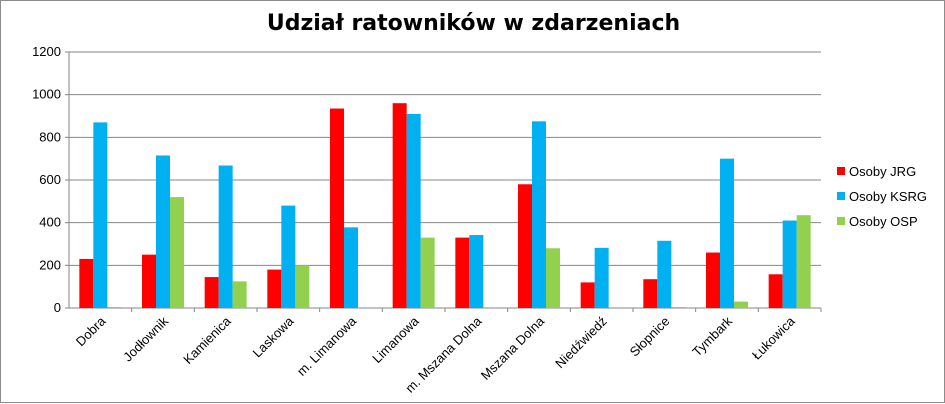 This screenshot has width=945, height=404. Describe the element at coordinates (57, 307) in the screenshot. I see `y-tick-label: 0` at that location.